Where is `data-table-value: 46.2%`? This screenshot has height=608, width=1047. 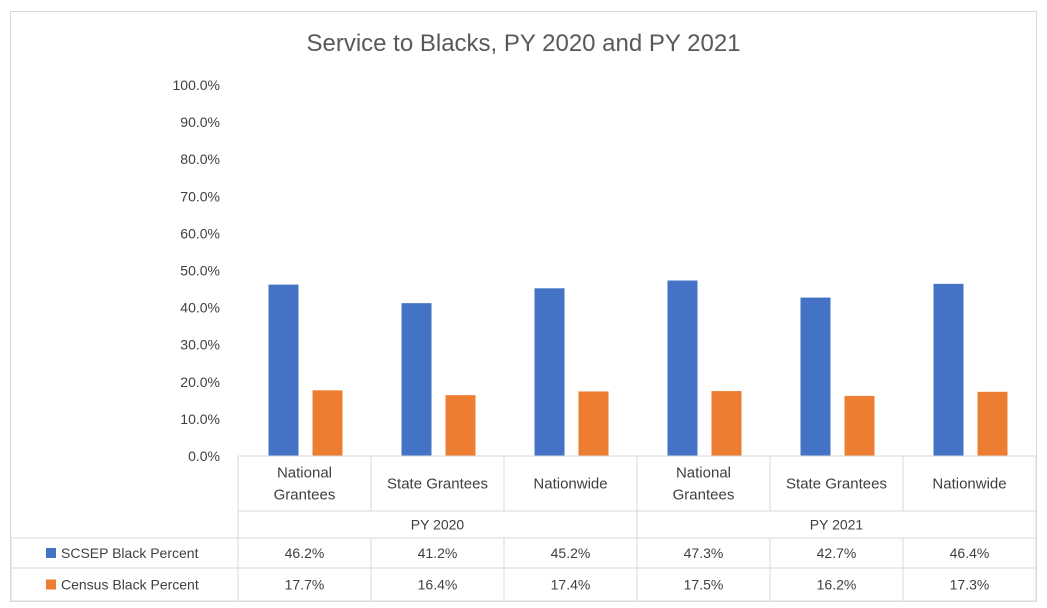 data-table-value: 46.2% is located at coordinates (305, 553).